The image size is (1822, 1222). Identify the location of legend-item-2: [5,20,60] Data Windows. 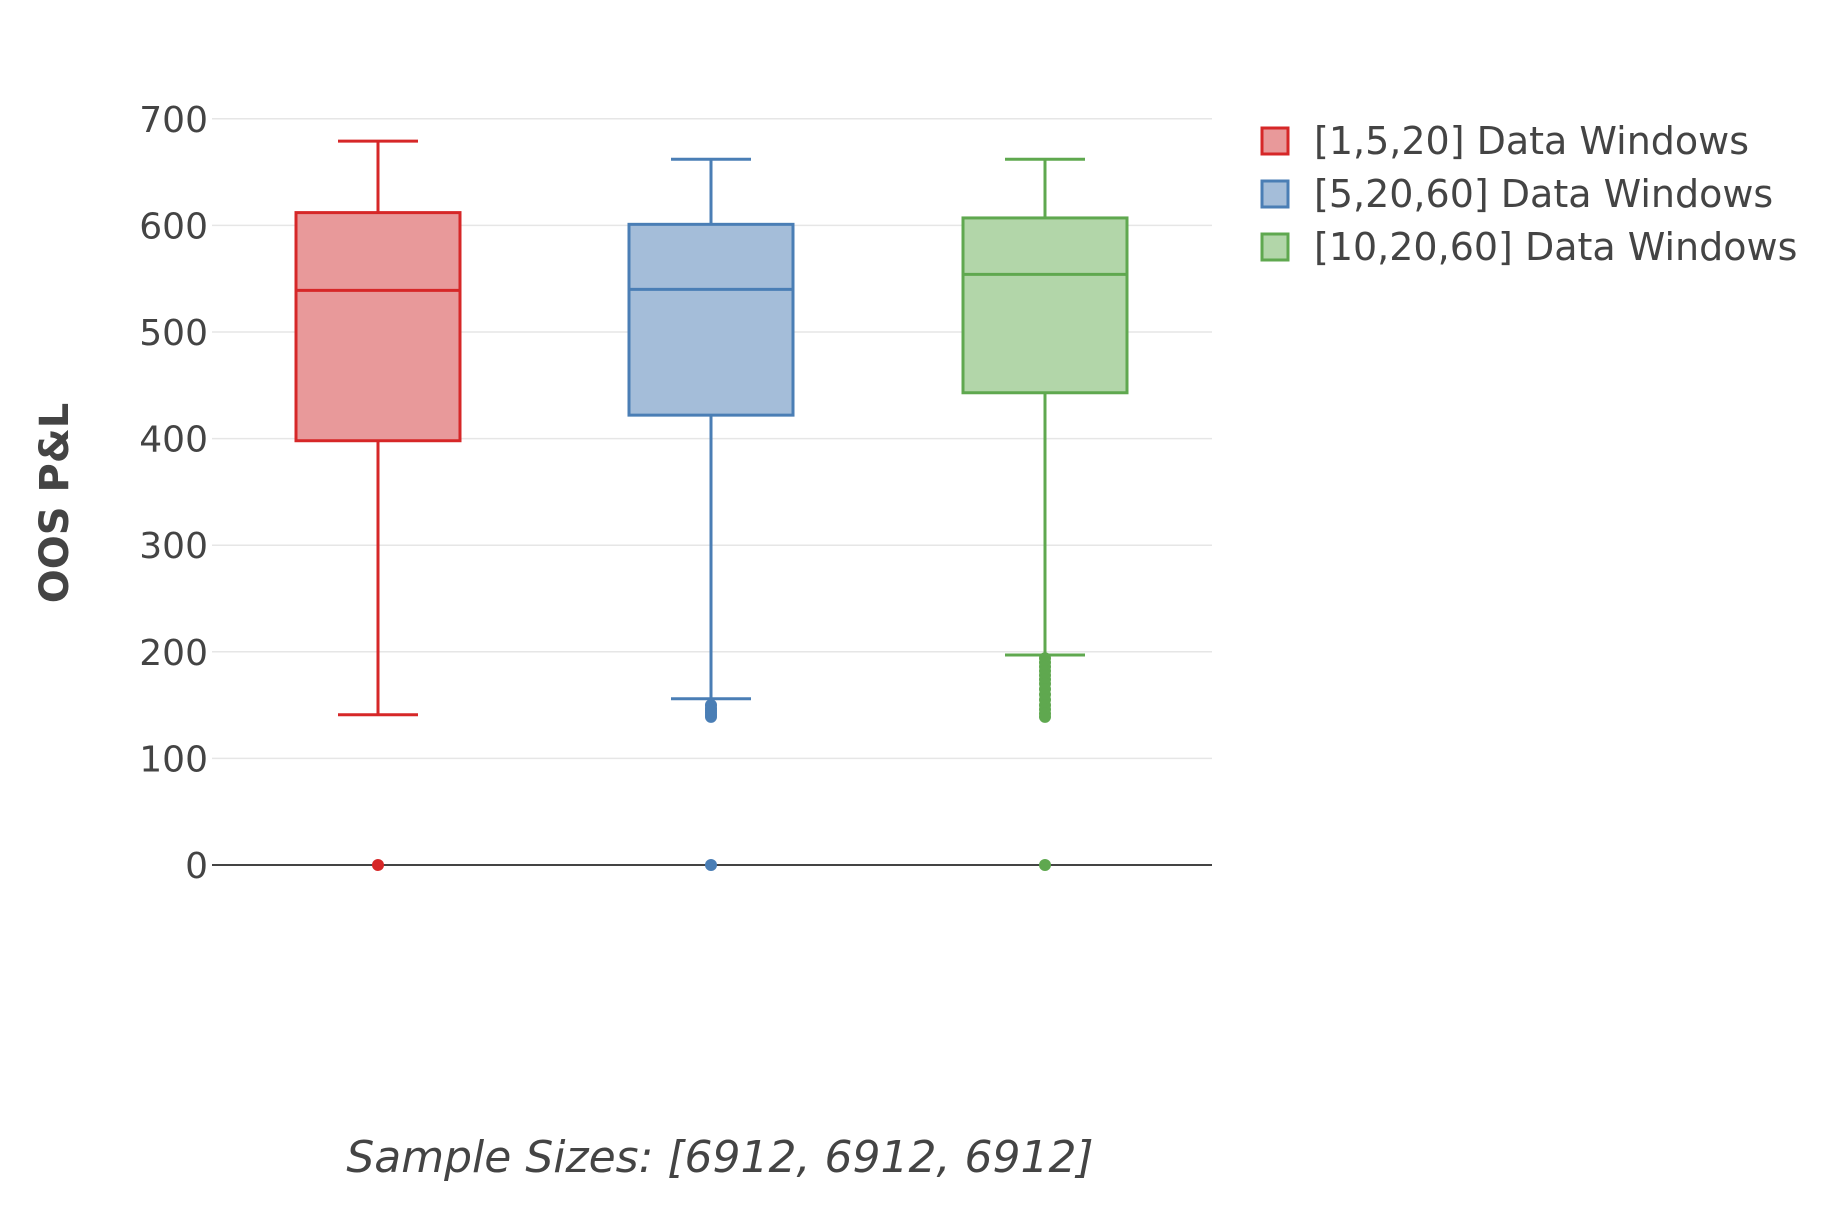
(1516, 194).